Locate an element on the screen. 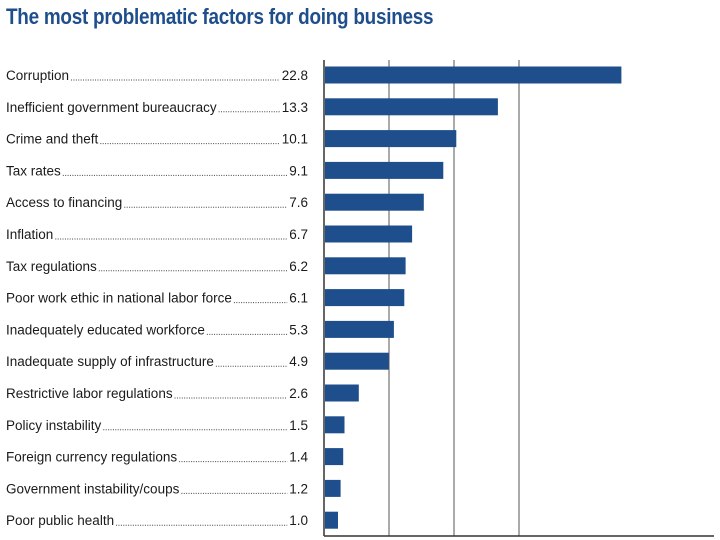  category-label: Government instability/coups is located at coordinates (93, 488).